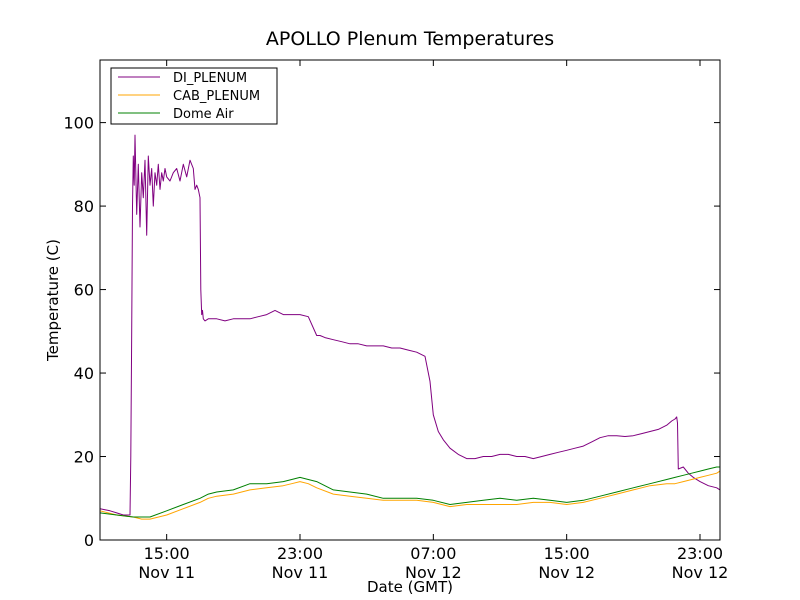 The image size is (800, 600). What do you see at coordinates (410, 39) in the screenshot?
I see `chart-title: APOLLO Plenum Temperatures` at bounding box center [410, 39].